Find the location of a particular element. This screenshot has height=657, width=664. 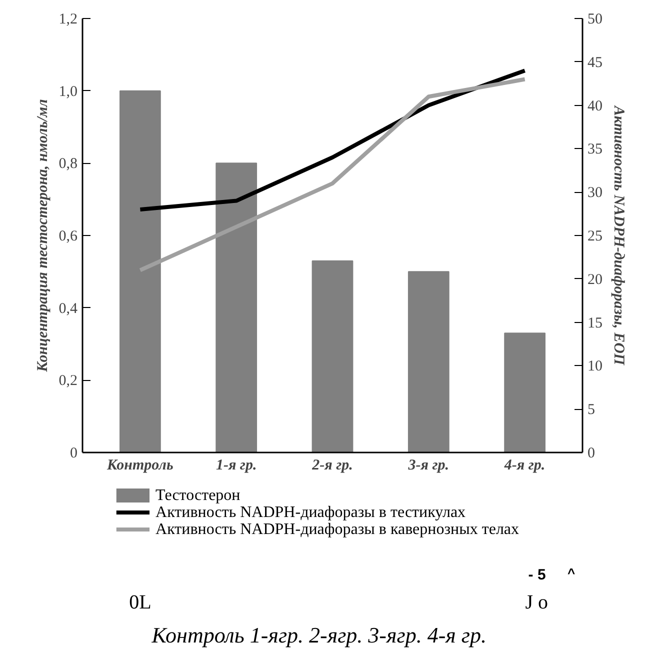

y2-tick-label: 40 is located at coordinates (595, 106).